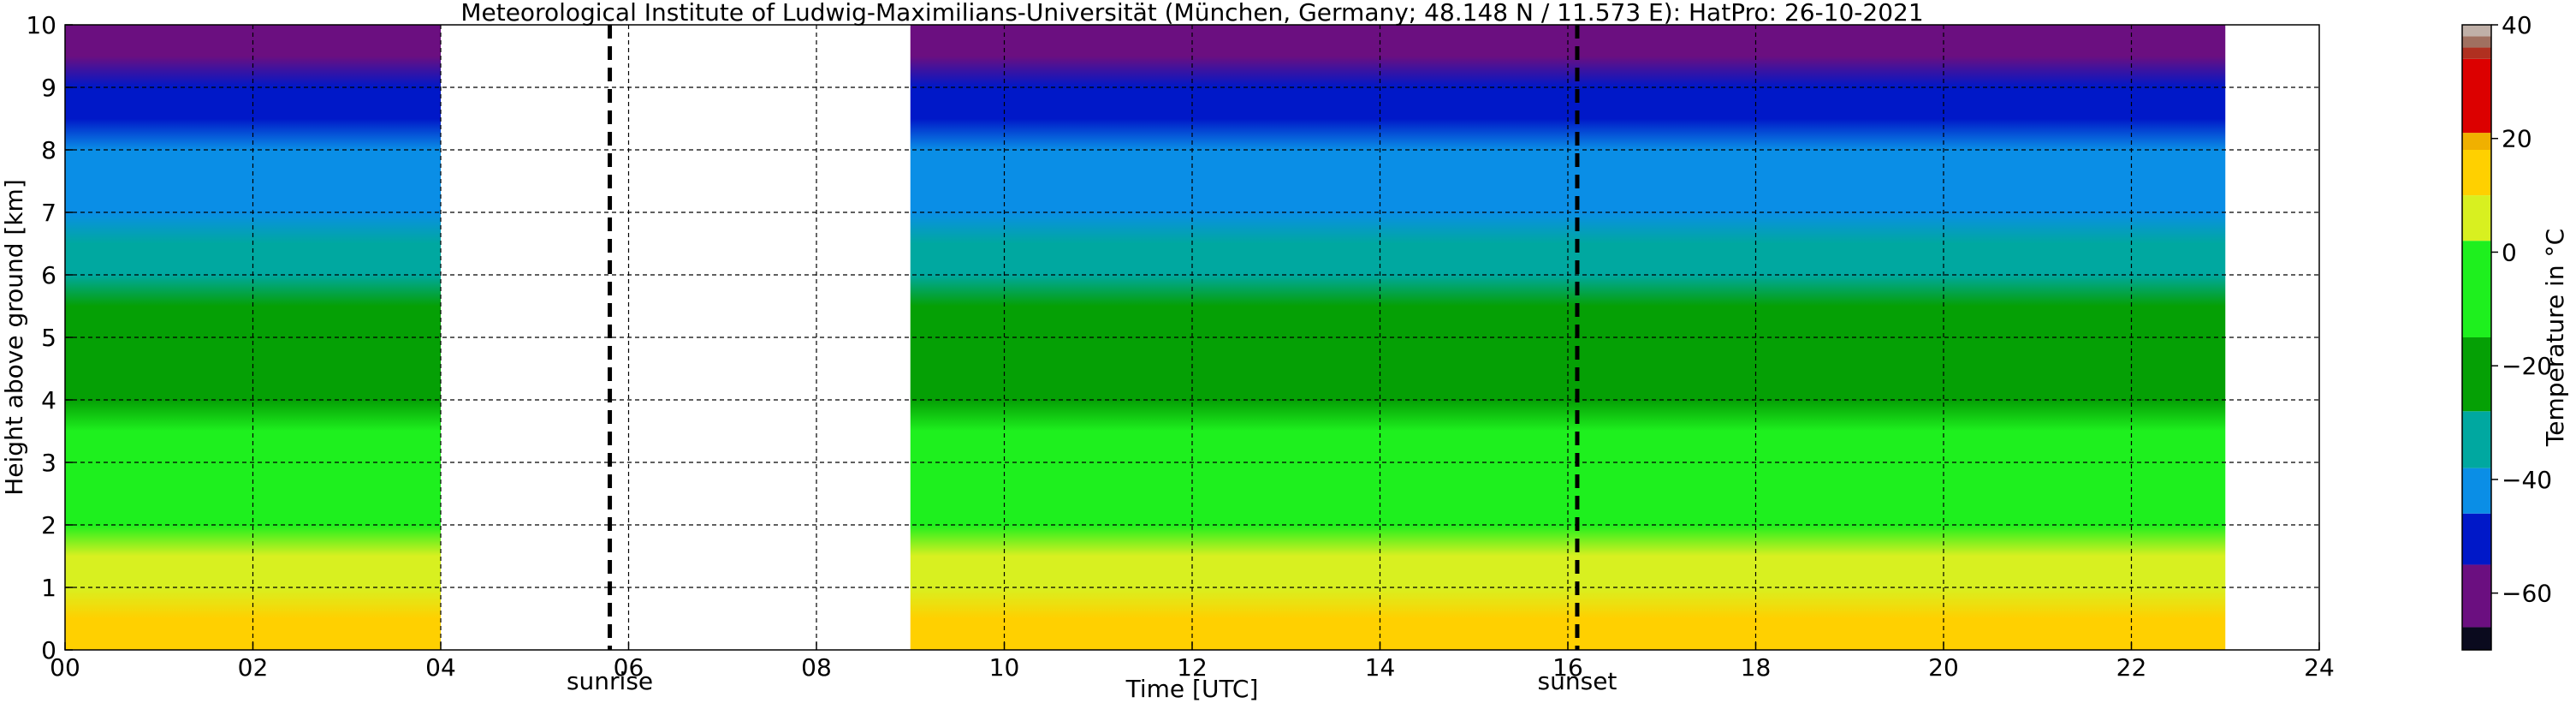 This screenshot has width=2576, height=709. Describe the element at coordinates (65, 667) in the screenshot. I see `x-tick-label: 00` at that location.